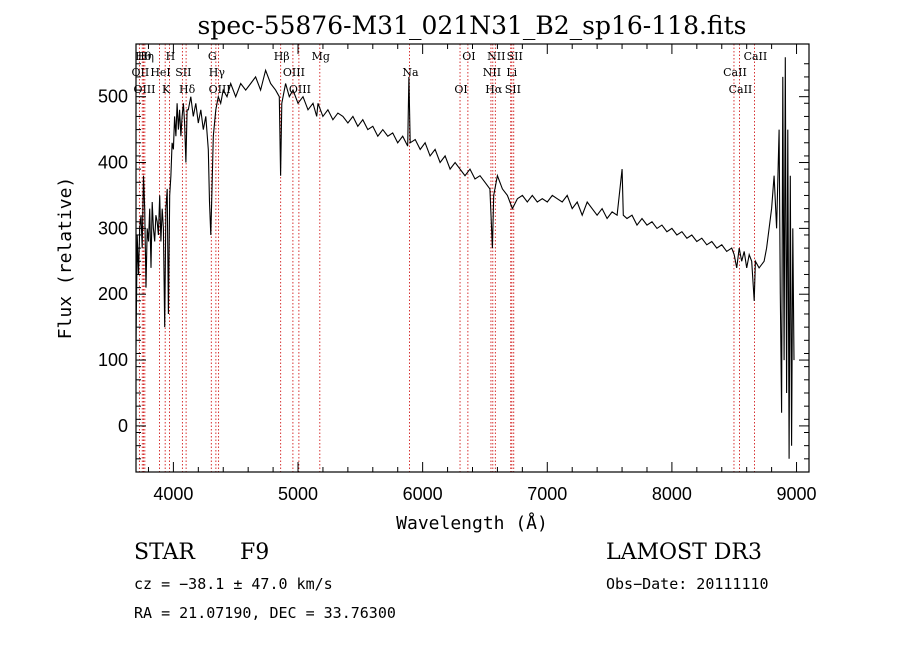 The image size is (900, 649). I want to click on x-tick-label: 8000, so click(672, 494).